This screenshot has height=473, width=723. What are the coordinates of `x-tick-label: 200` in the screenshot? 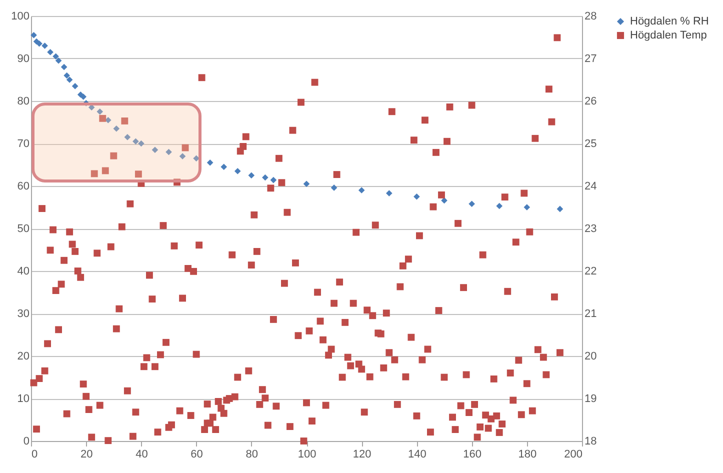 It's located at (573, 454).